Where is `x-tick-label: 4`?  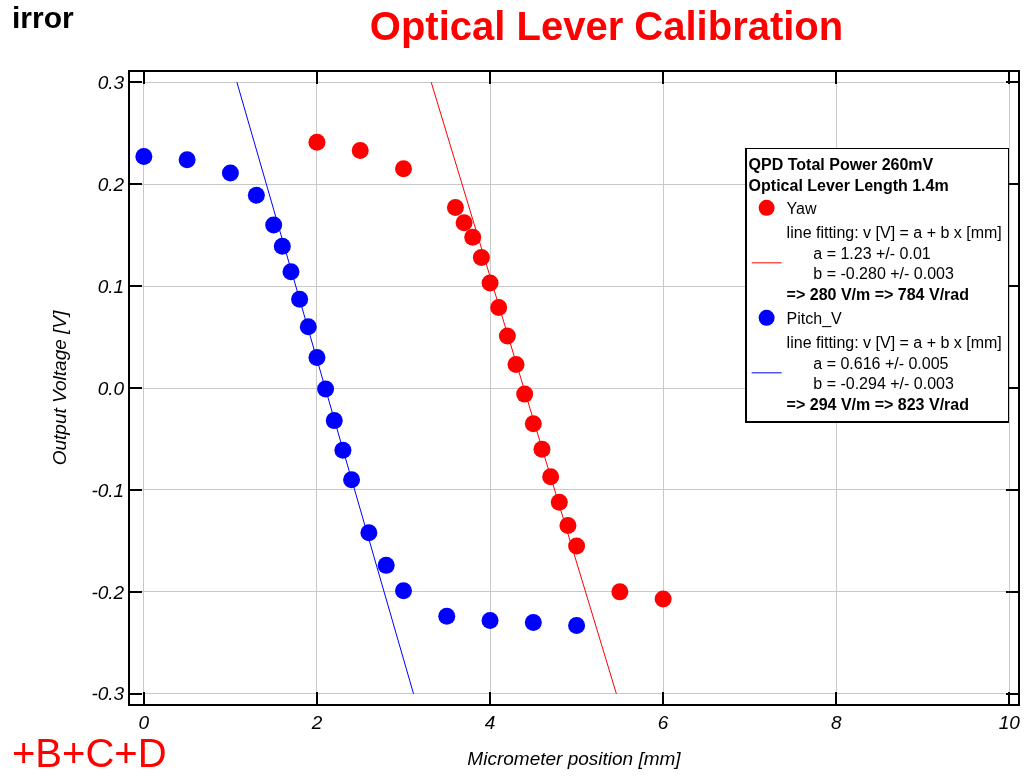
x-tick-label: 4 is located at coordinates (490, 722).